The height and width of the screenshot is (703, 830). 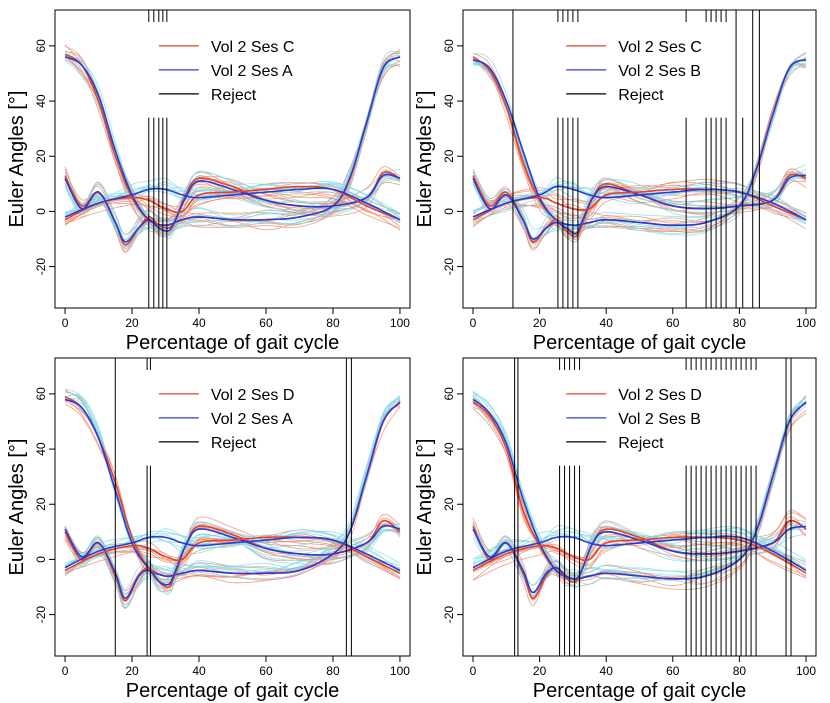 I want to click on series-line-first-rot, so click(x=639, y=555).